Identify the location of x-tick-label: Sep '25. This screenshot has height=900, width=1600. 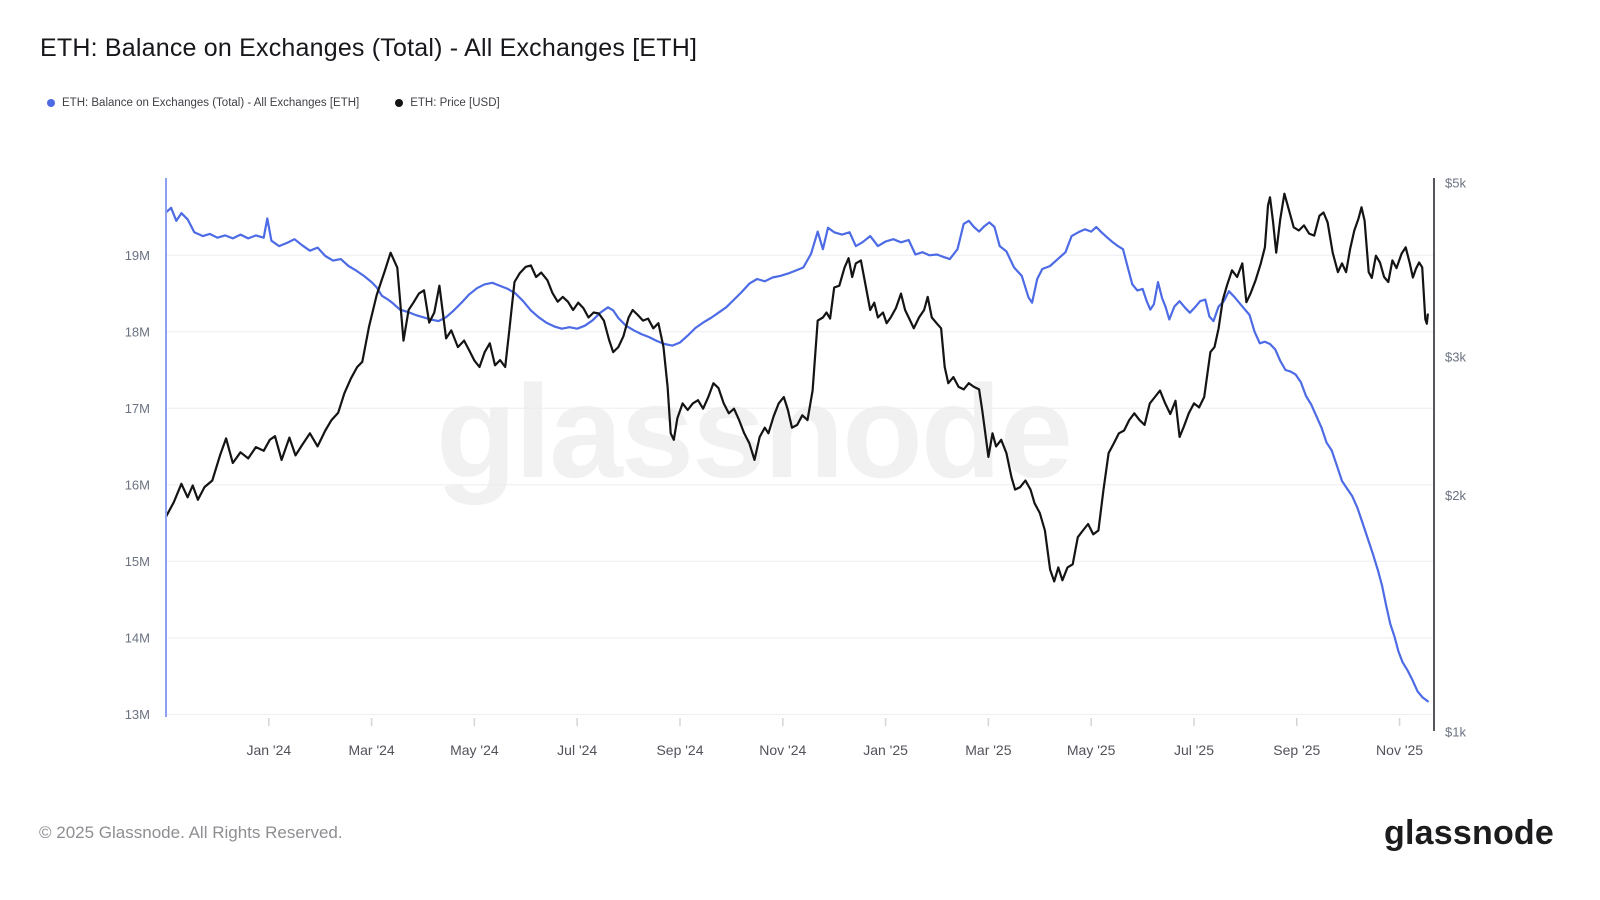
(1296, 750).